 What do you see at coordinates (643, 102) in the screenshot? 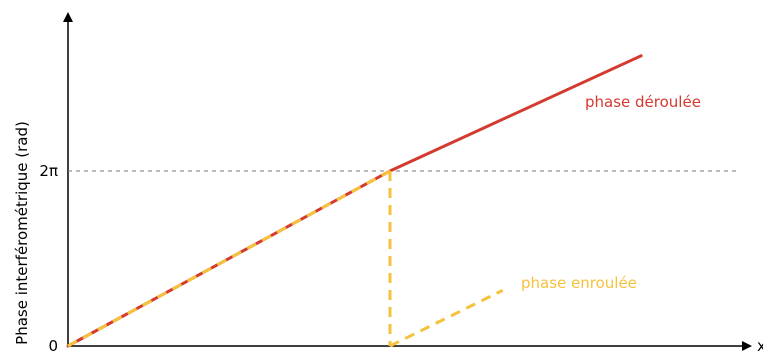
I see `series-label-phase-deroulee: phase déroulée` at bounding box center [643, 102].